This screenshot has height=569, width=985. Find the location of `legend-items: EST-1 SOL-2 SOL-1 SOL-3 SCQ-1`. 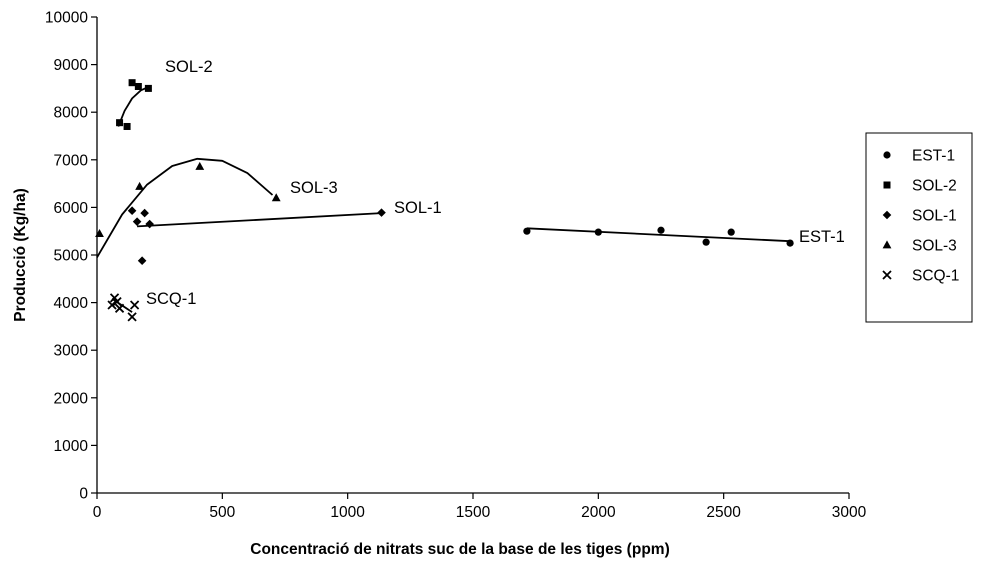

legend-items: EST-1 SOL-2 SOL-1 SOL-3 SCQ-1 is located at coordinates (920, 216).